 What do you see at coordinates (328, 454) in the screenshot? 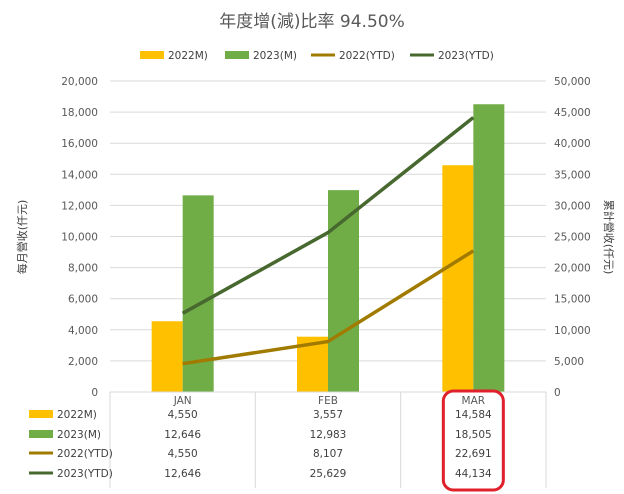
I see `data-label: 8,107` at bounding box center [328, 454].